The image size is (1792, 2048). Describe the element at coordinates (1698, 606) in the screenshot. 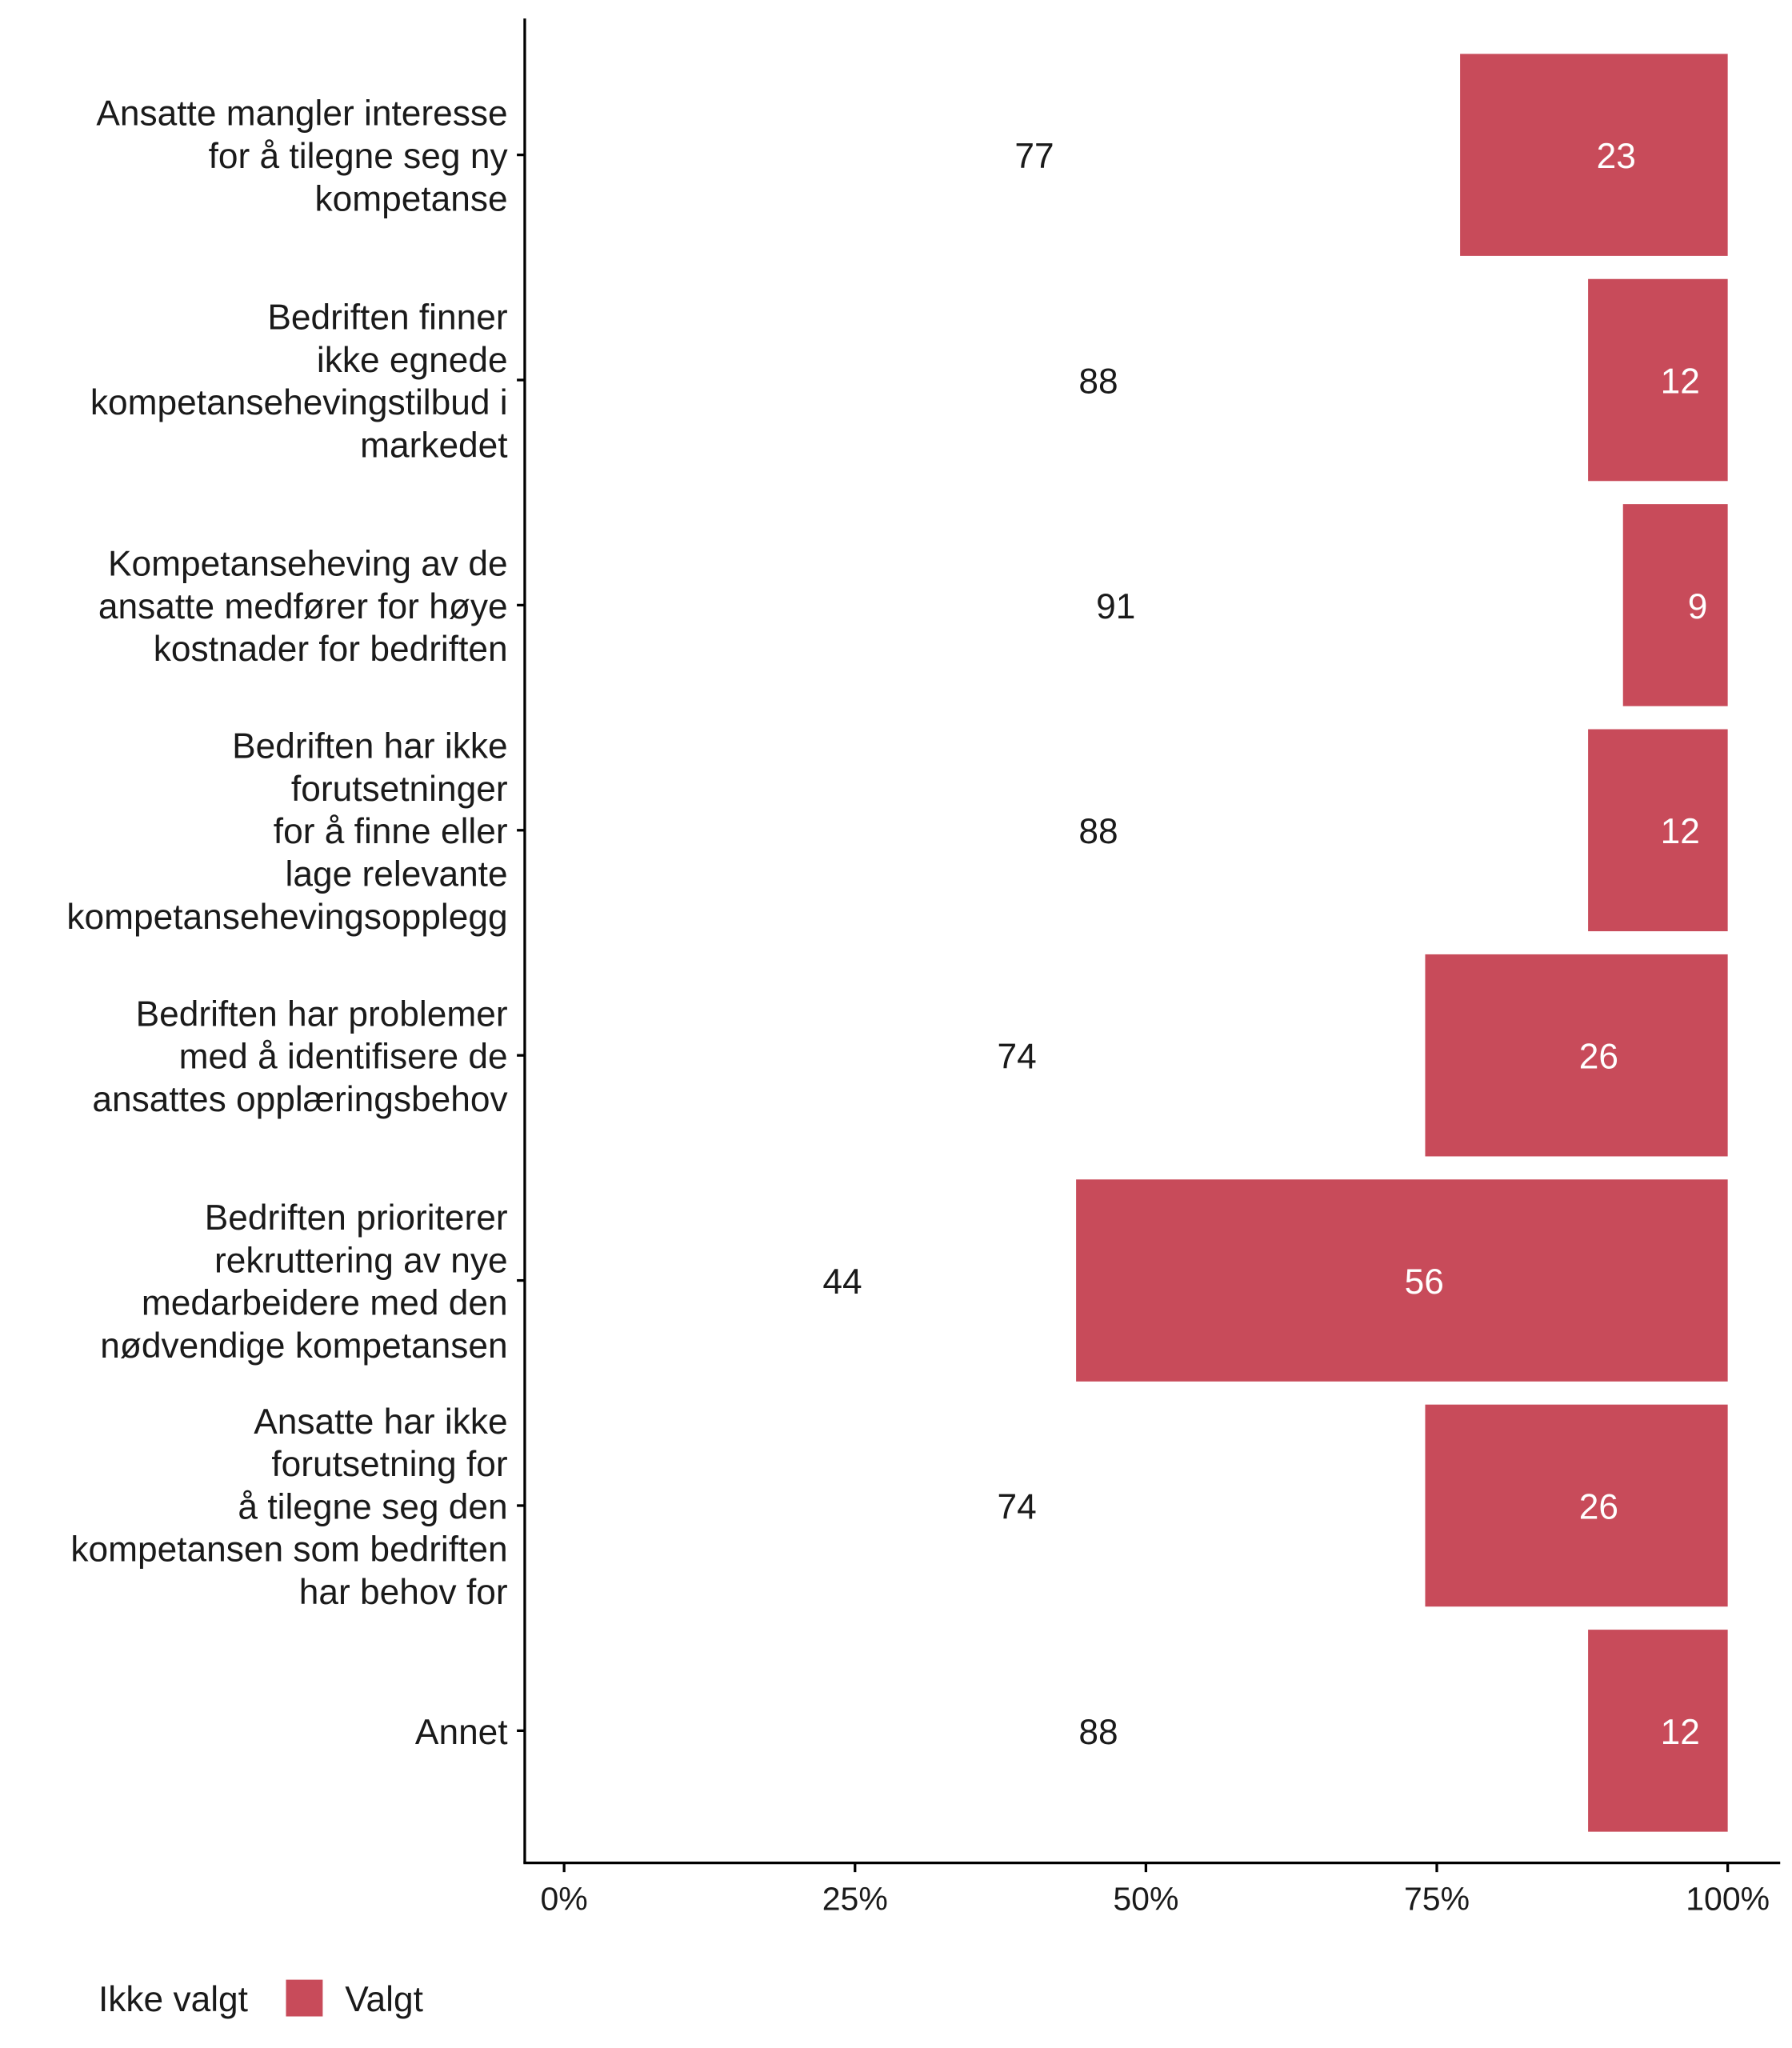

I see `data-label: 9` at that location.